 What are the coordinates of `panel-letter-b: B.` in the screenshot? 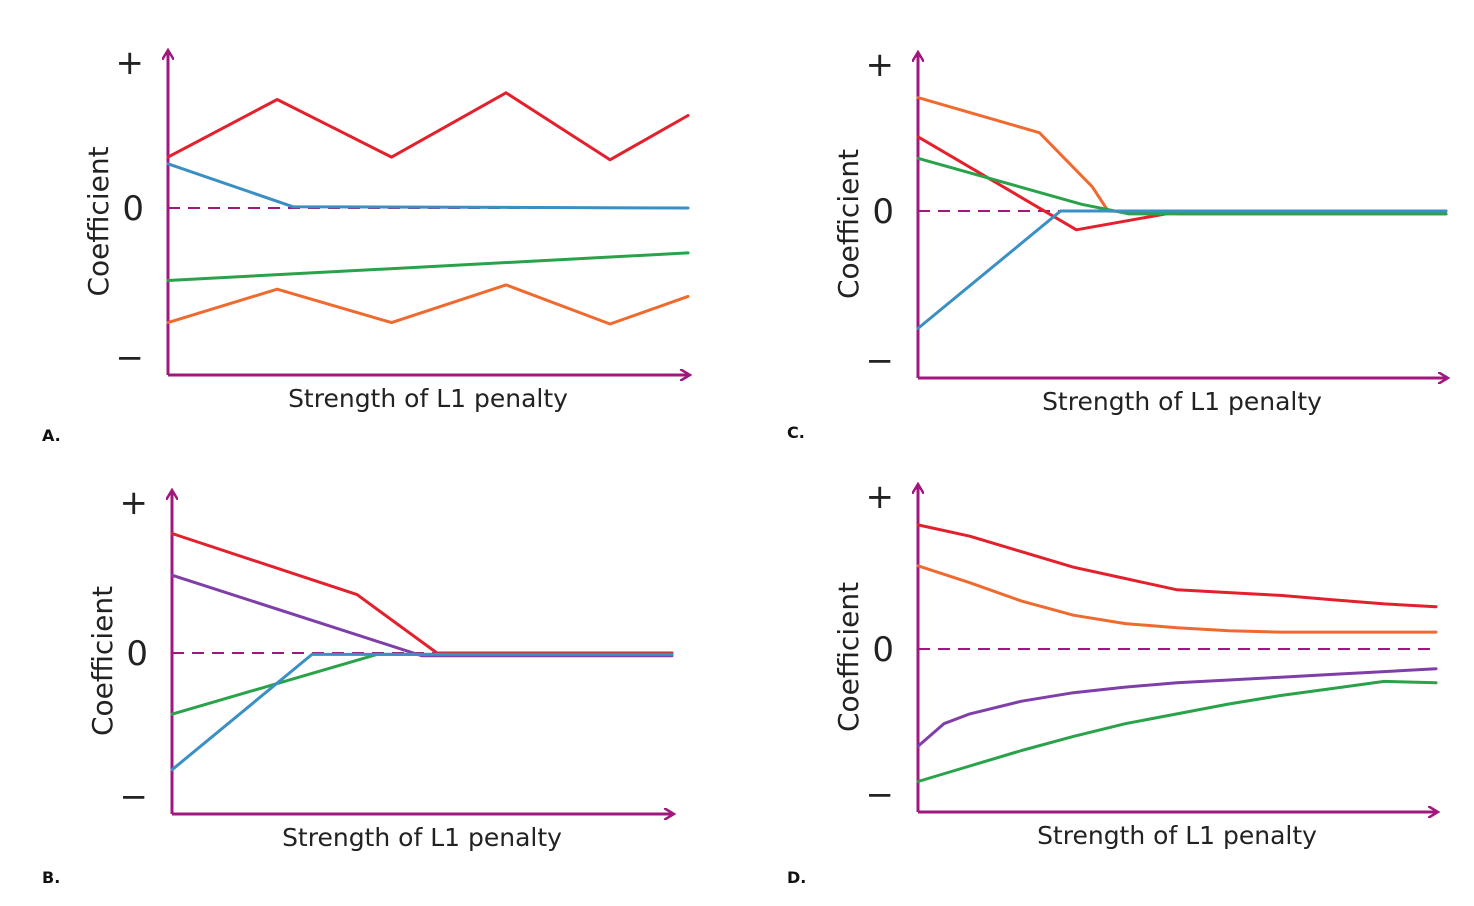 It's located at (51, 877).